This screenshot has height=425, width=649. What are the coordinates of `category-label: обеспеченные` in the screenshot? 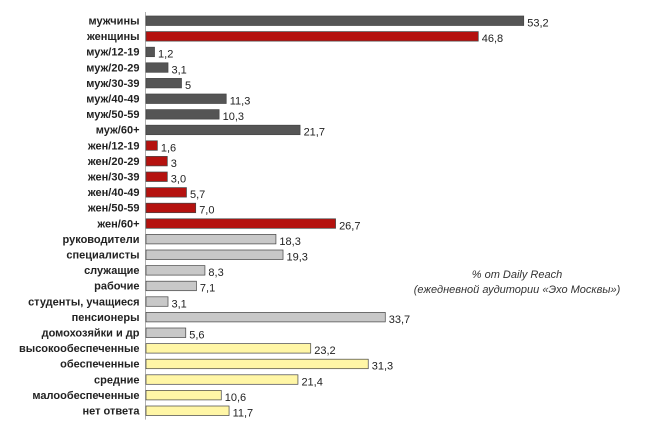 It's located at (99, 365).